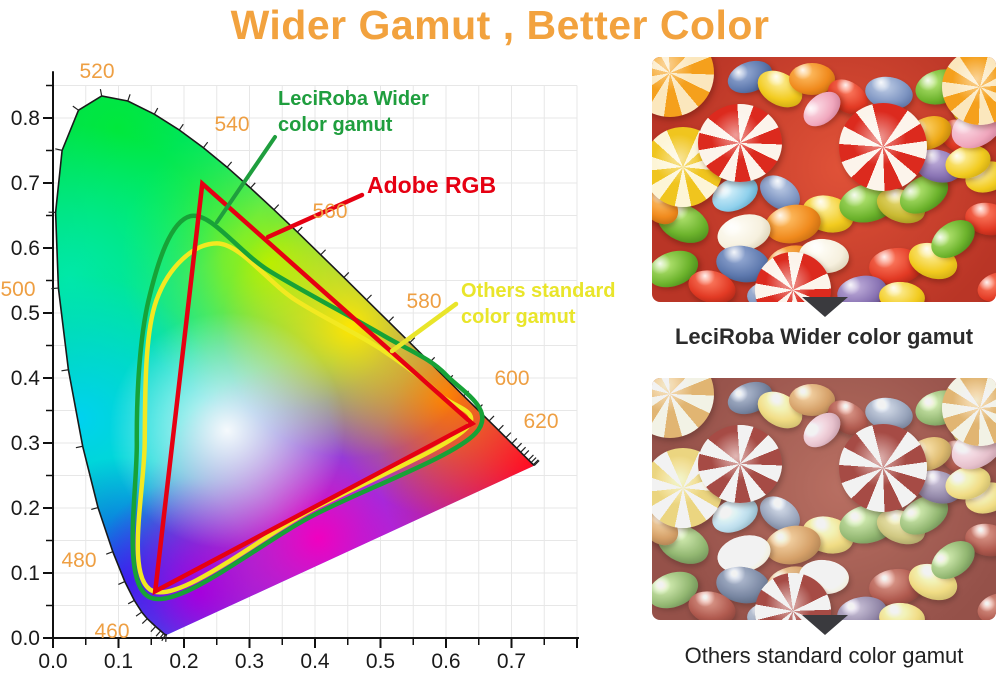 The height and width of the screenshot is (675, 1000). Describe the element at coordinates (78, 560) in the screenshot. I see `svg-text: 480` at that location.